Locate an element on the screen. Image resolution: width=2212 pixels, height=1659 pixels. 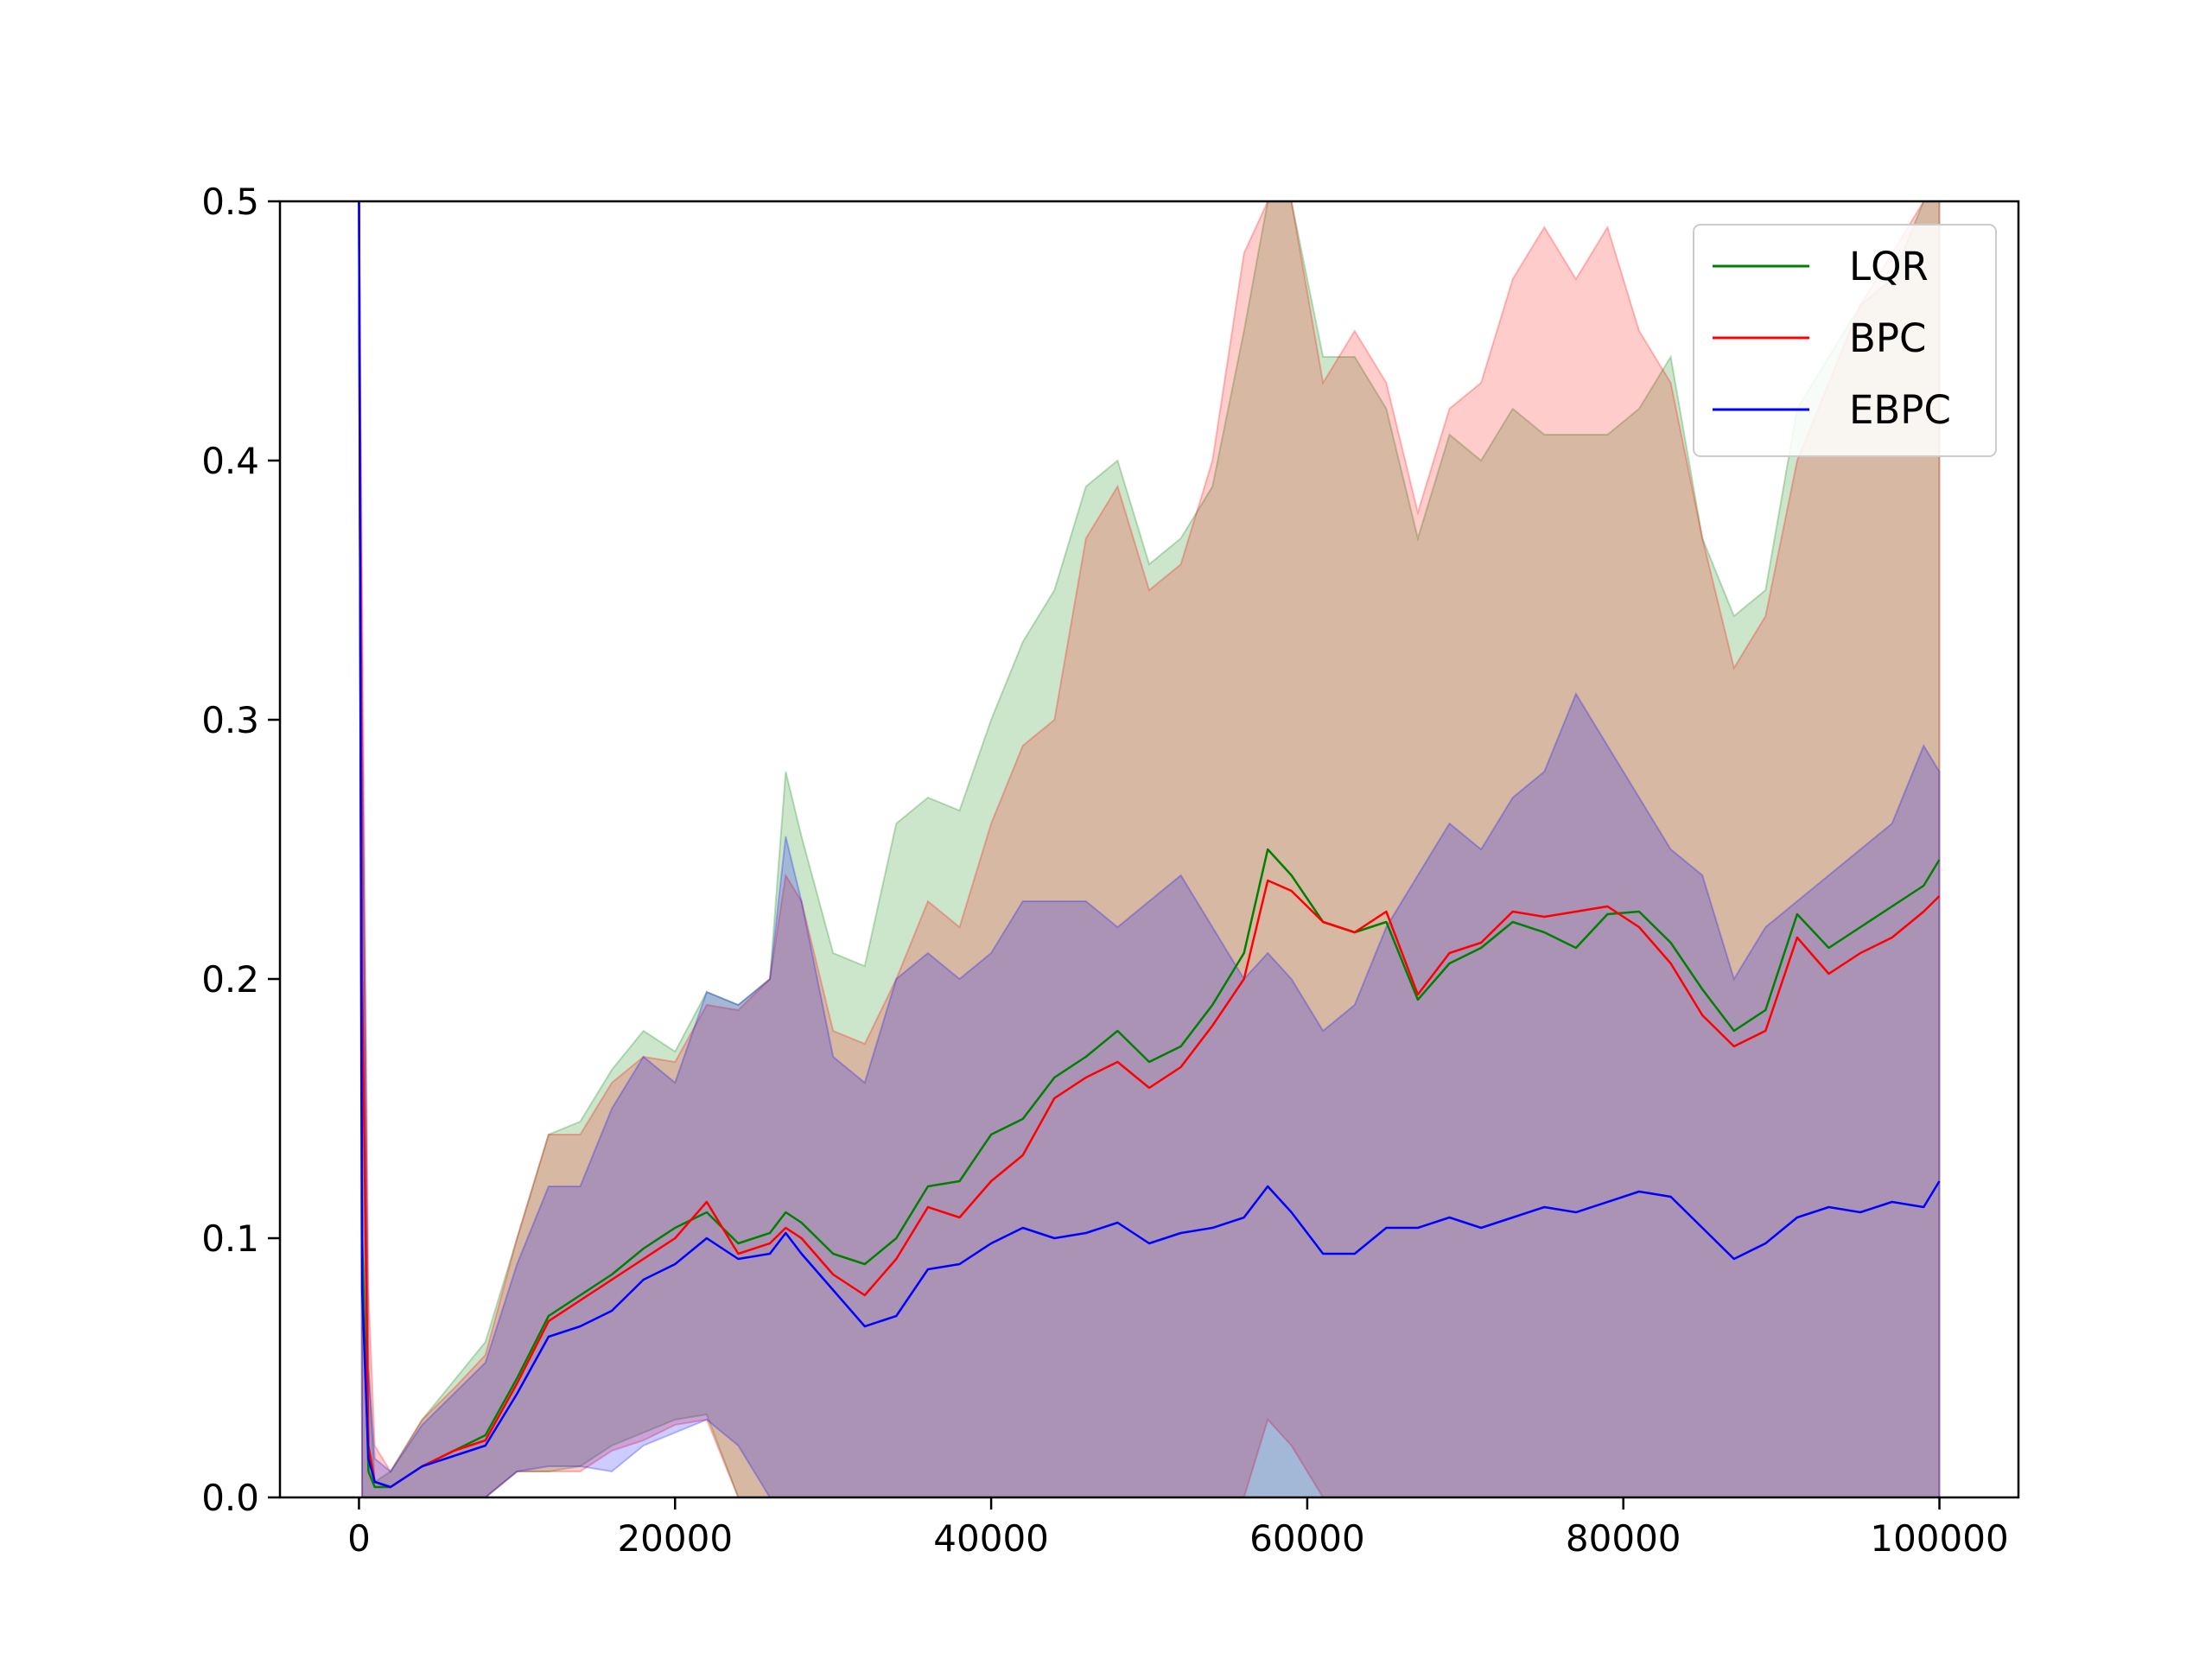
legend: LQR BPC EBPC is located at coordinates (1845, 340).